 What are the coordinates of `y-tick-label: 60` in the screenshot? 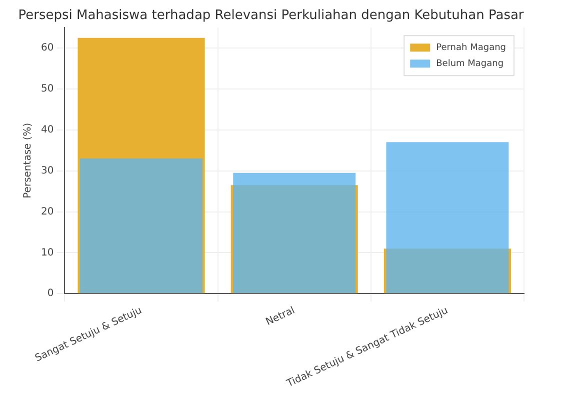 It's located at (47, 48).